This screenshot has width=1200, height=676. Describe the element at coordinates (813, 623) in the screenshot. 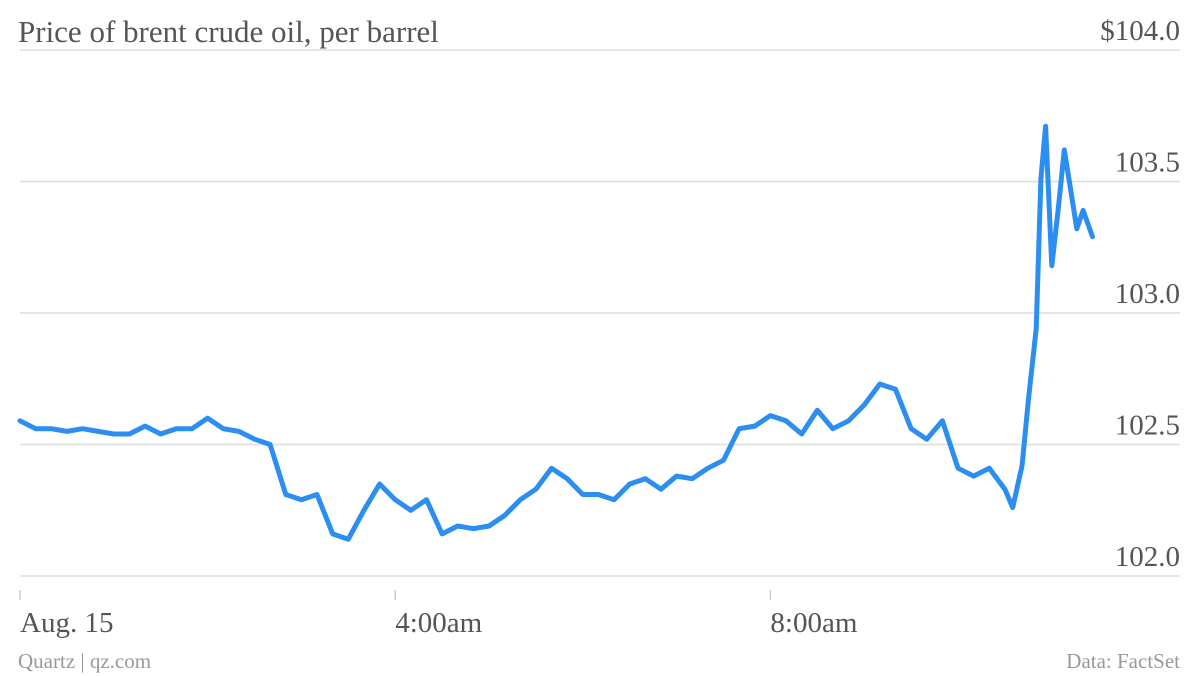

I see `x-tick-label: 8:00am` at that location.